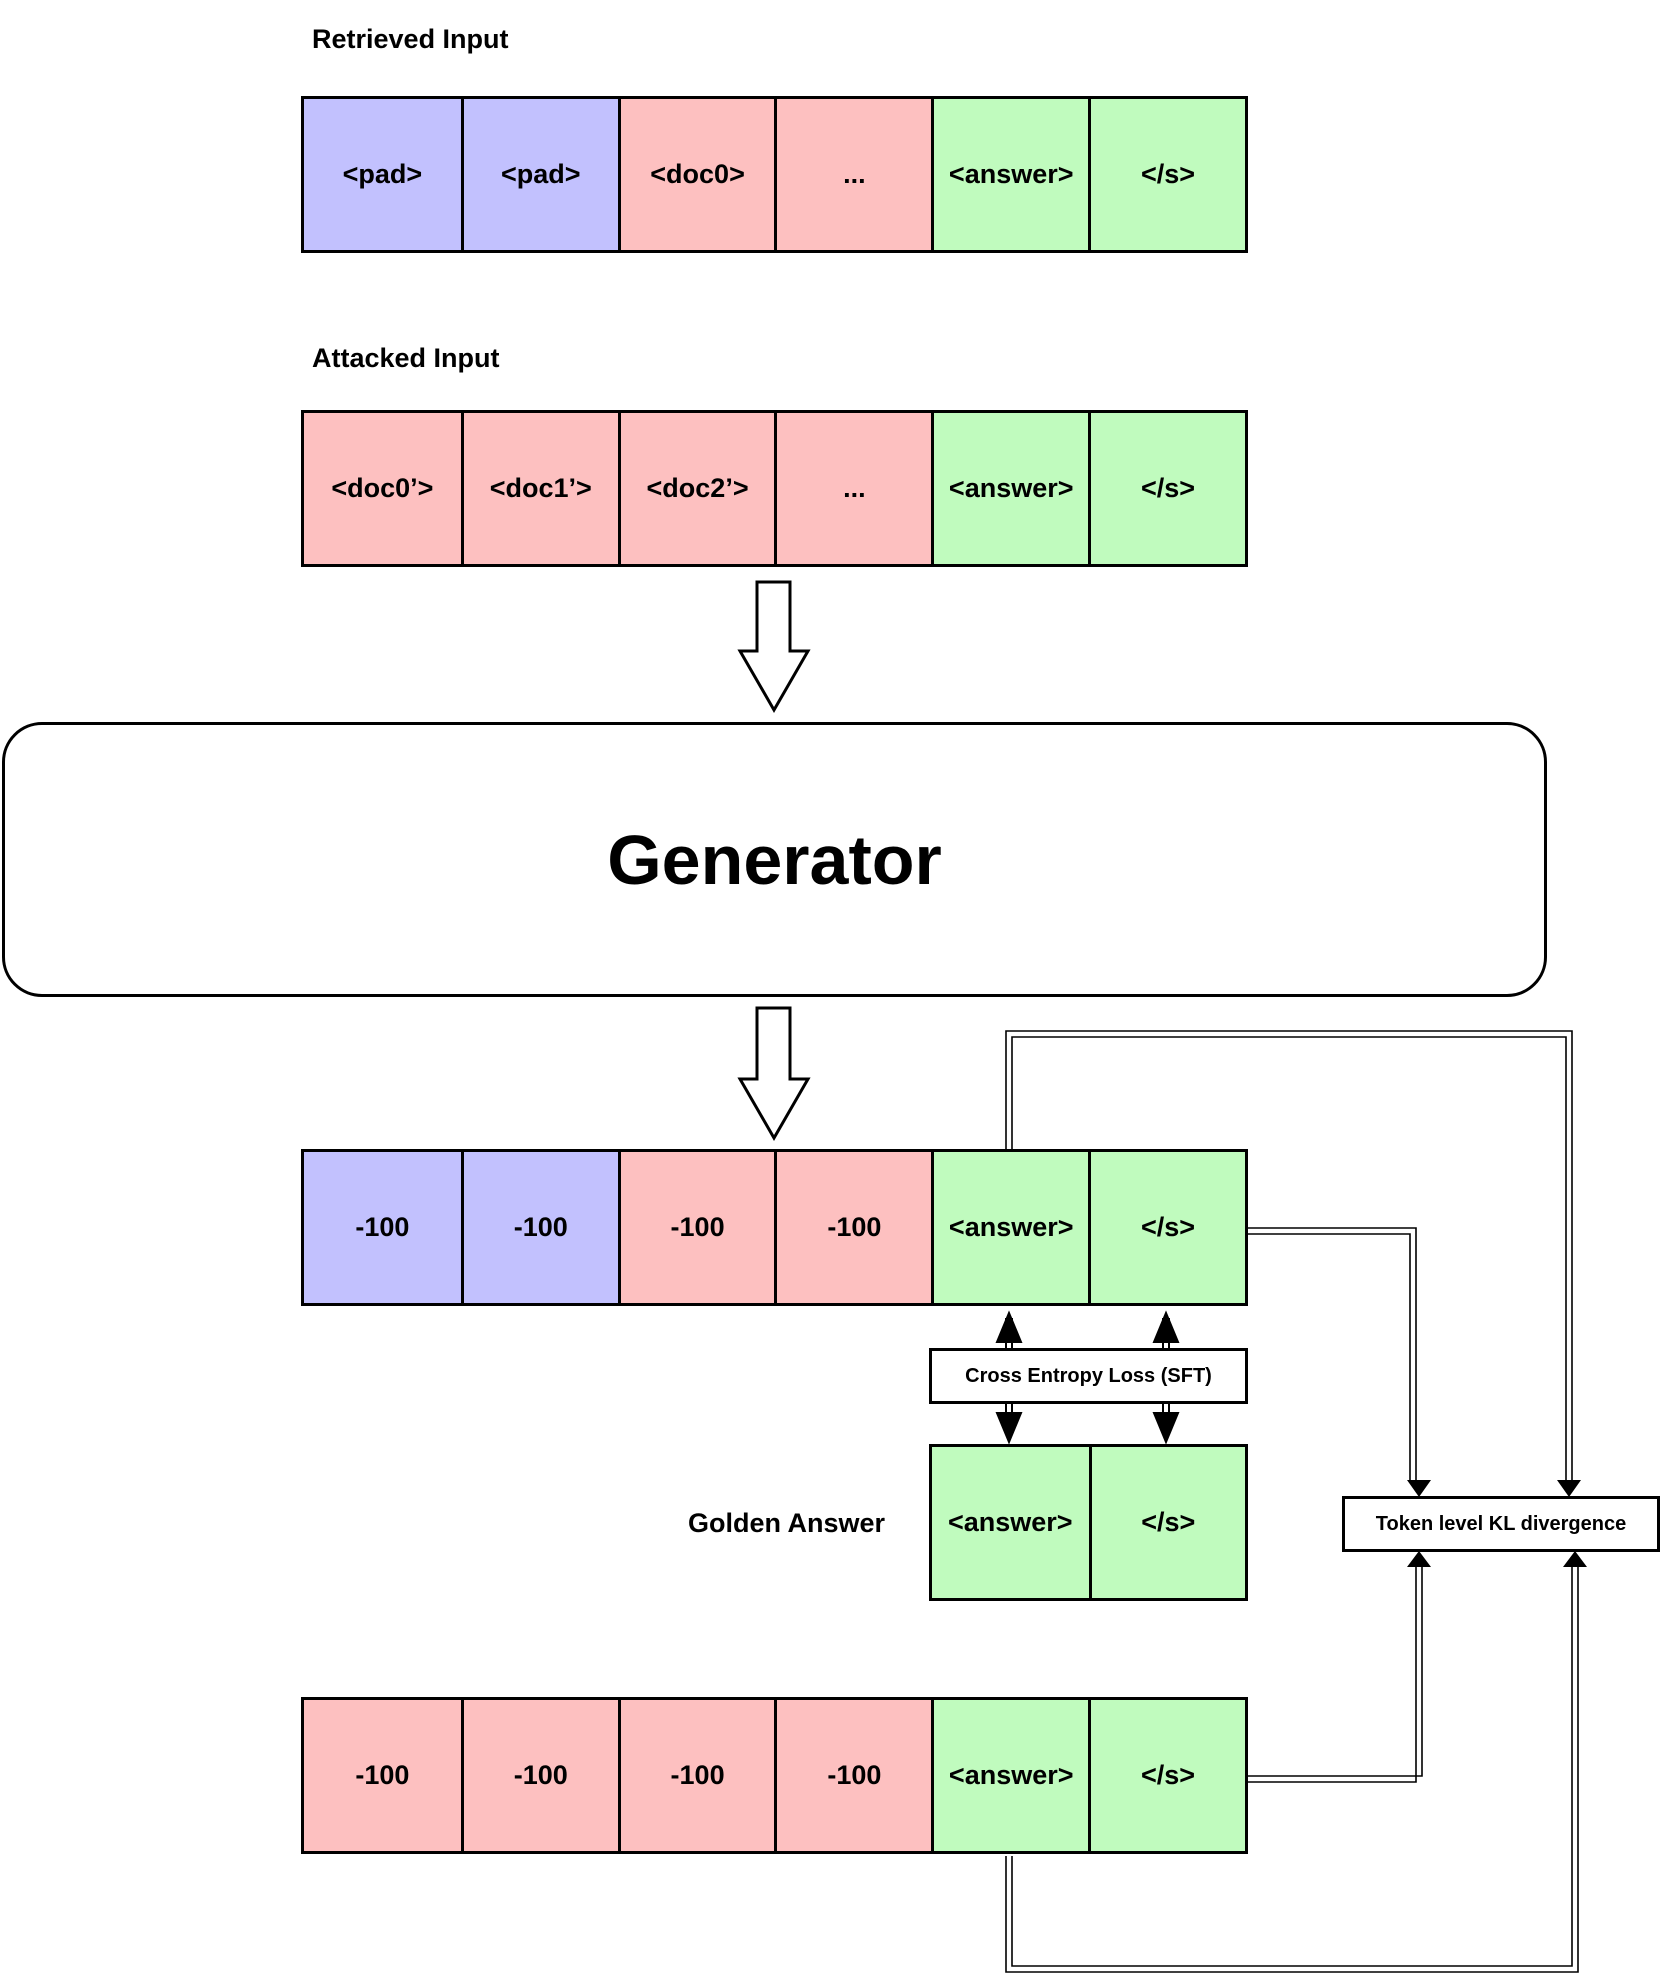  I want to click on kl-divergence-box: Token level KL divergence, so click(1501, 1524).